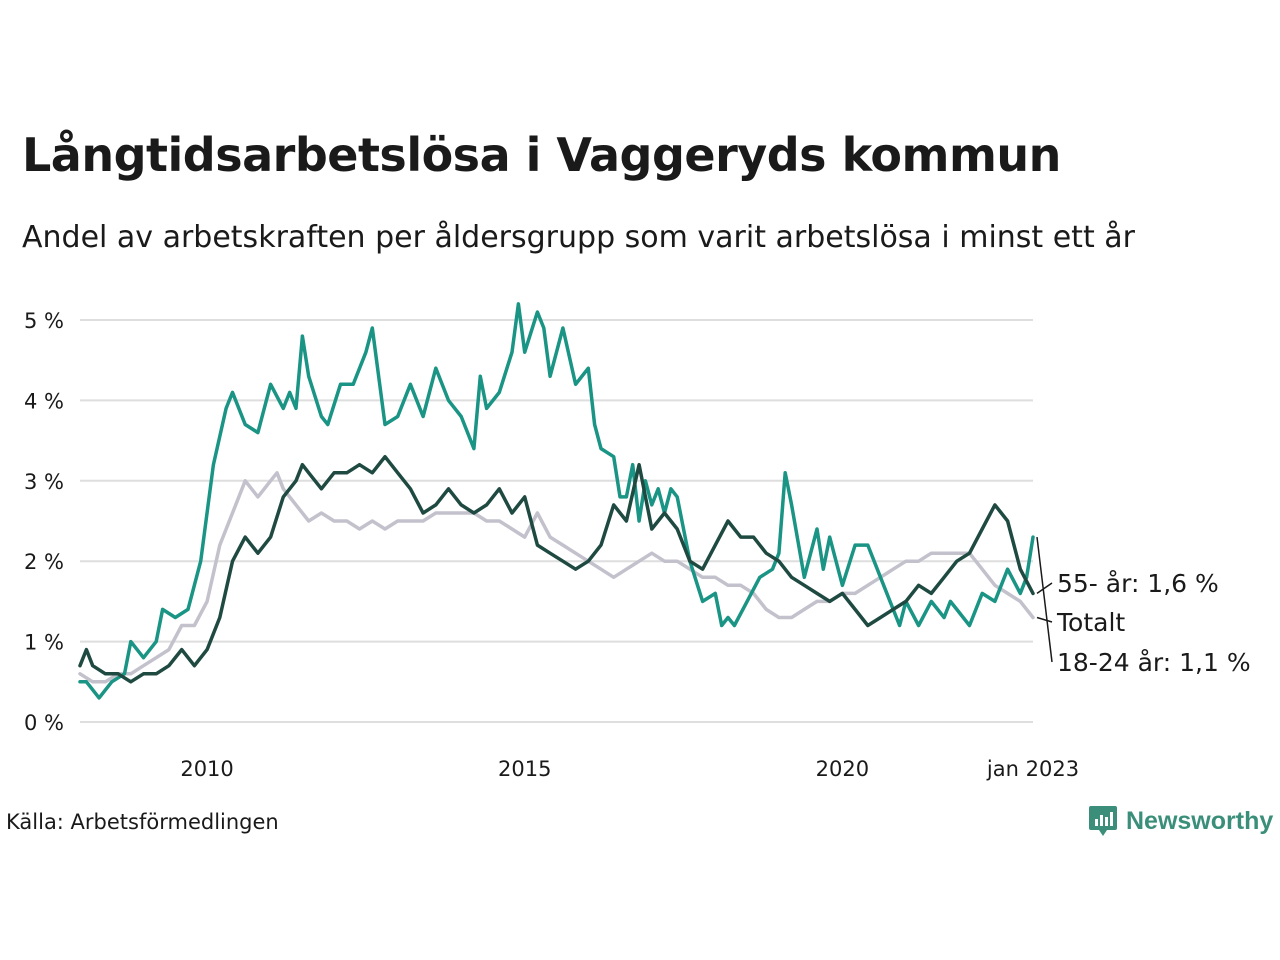 This screenshot has height=960, width=1280. I want to click on y-tick-label: 2 %, so click(44, 562).